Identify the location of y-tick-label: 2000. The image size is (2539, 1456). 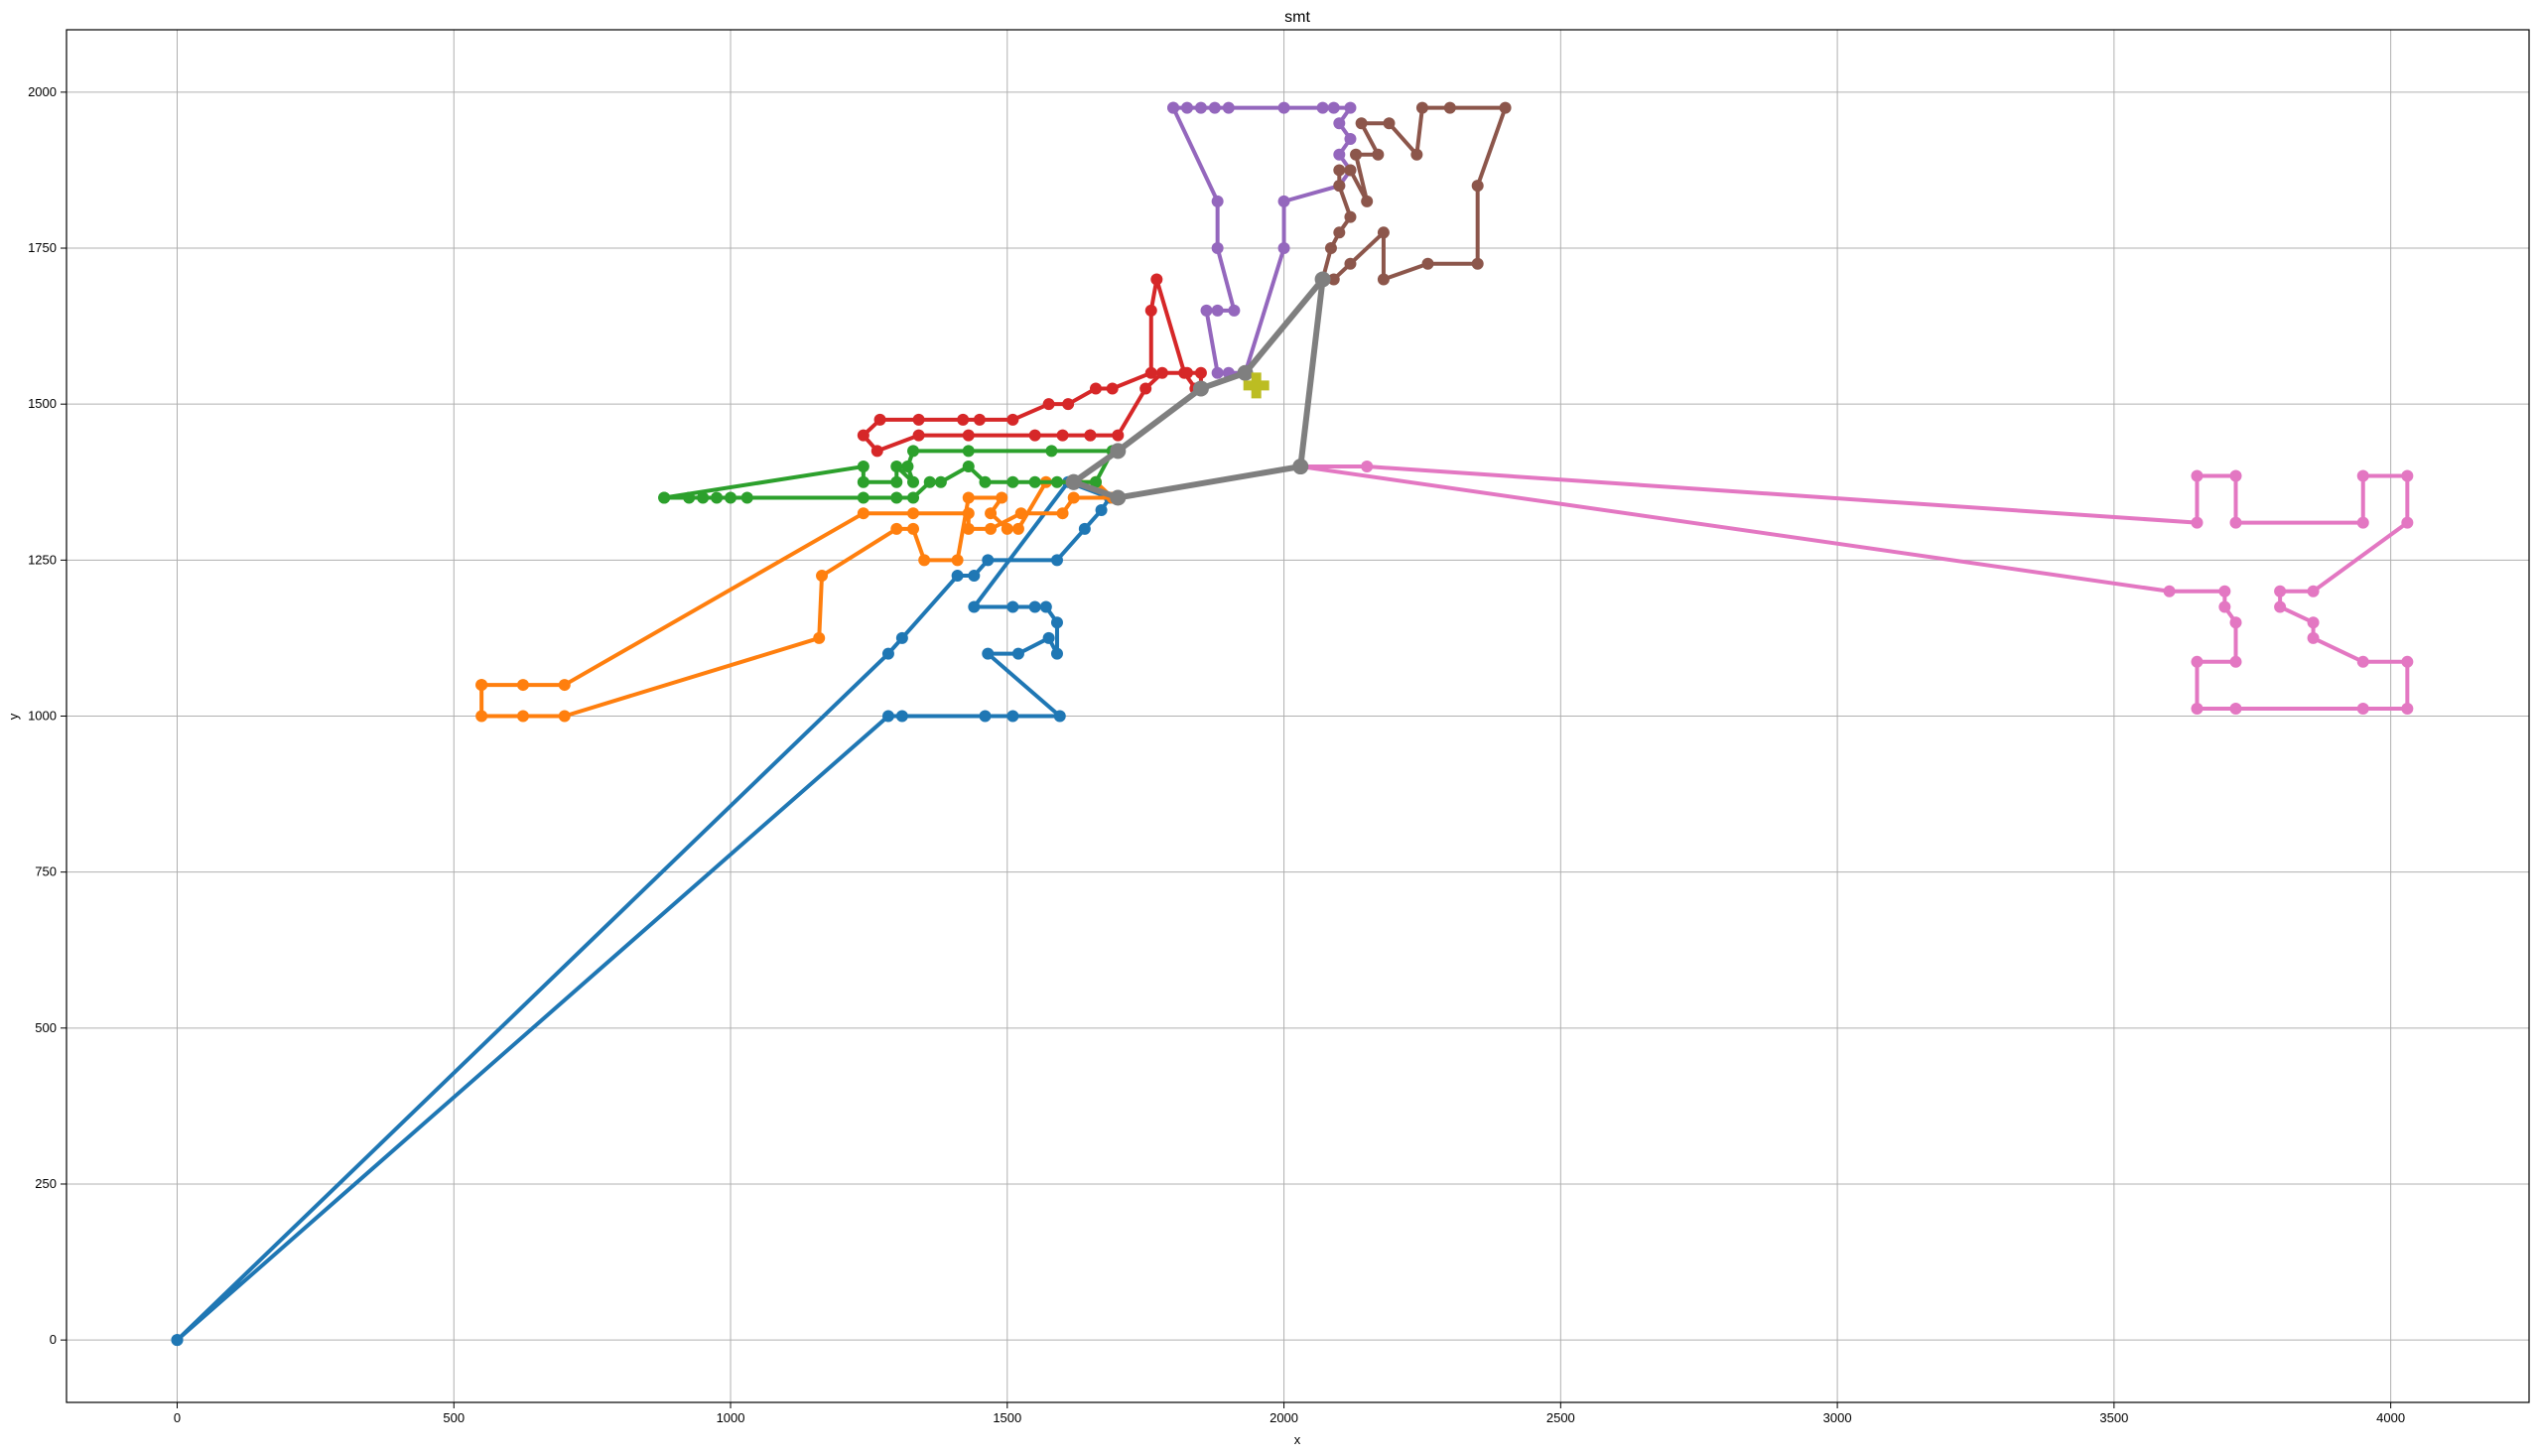
(42, 91).